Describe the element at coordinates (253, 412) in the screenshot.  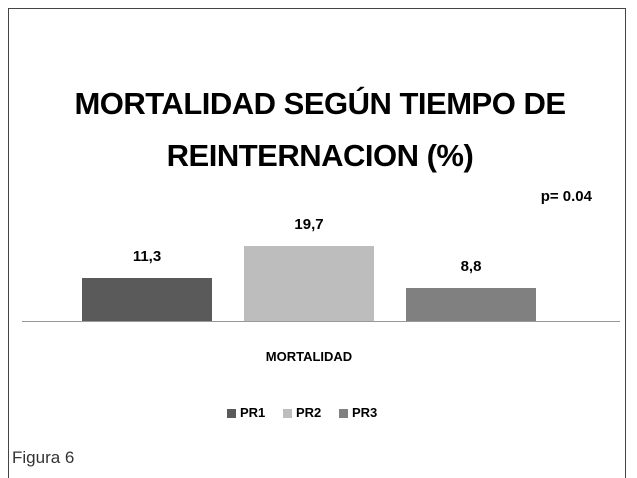
I see `legend-label: PR1` at that location.